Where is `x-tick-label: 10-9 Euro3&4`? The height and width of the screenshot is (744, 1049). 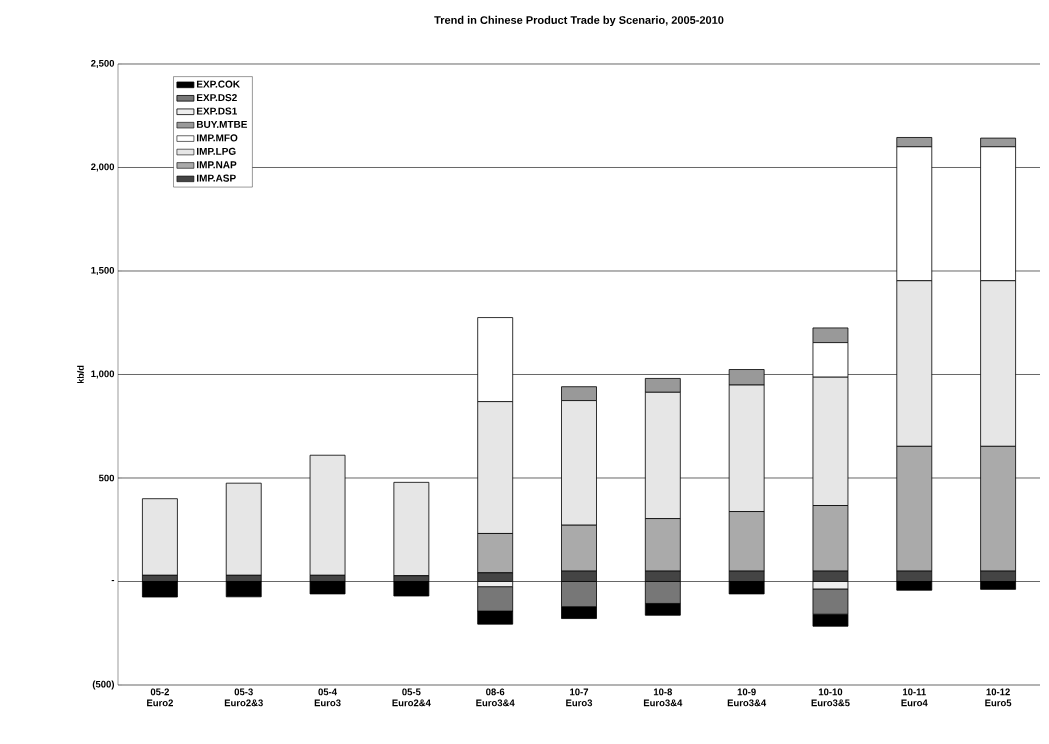
x-tick-label: 10-9 Euro3&4 is located at coordinates (747, 697).